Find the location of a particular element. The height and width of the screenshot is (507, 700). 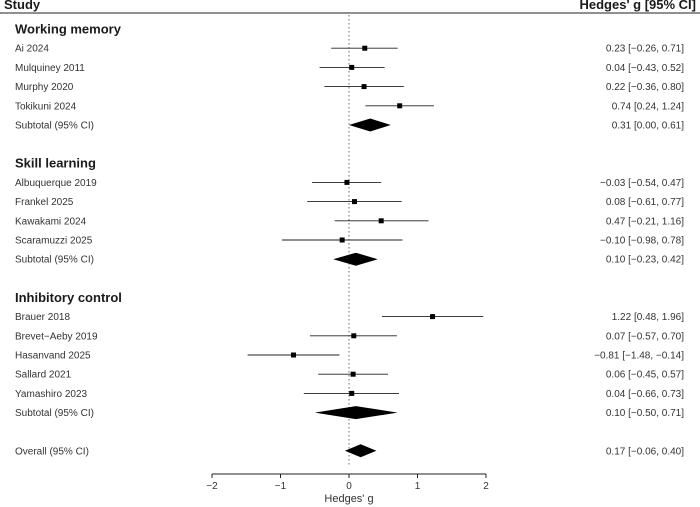

study-estimate-text: 0.23 [−0.26, 0.71] is located at coordinates (645, 49).